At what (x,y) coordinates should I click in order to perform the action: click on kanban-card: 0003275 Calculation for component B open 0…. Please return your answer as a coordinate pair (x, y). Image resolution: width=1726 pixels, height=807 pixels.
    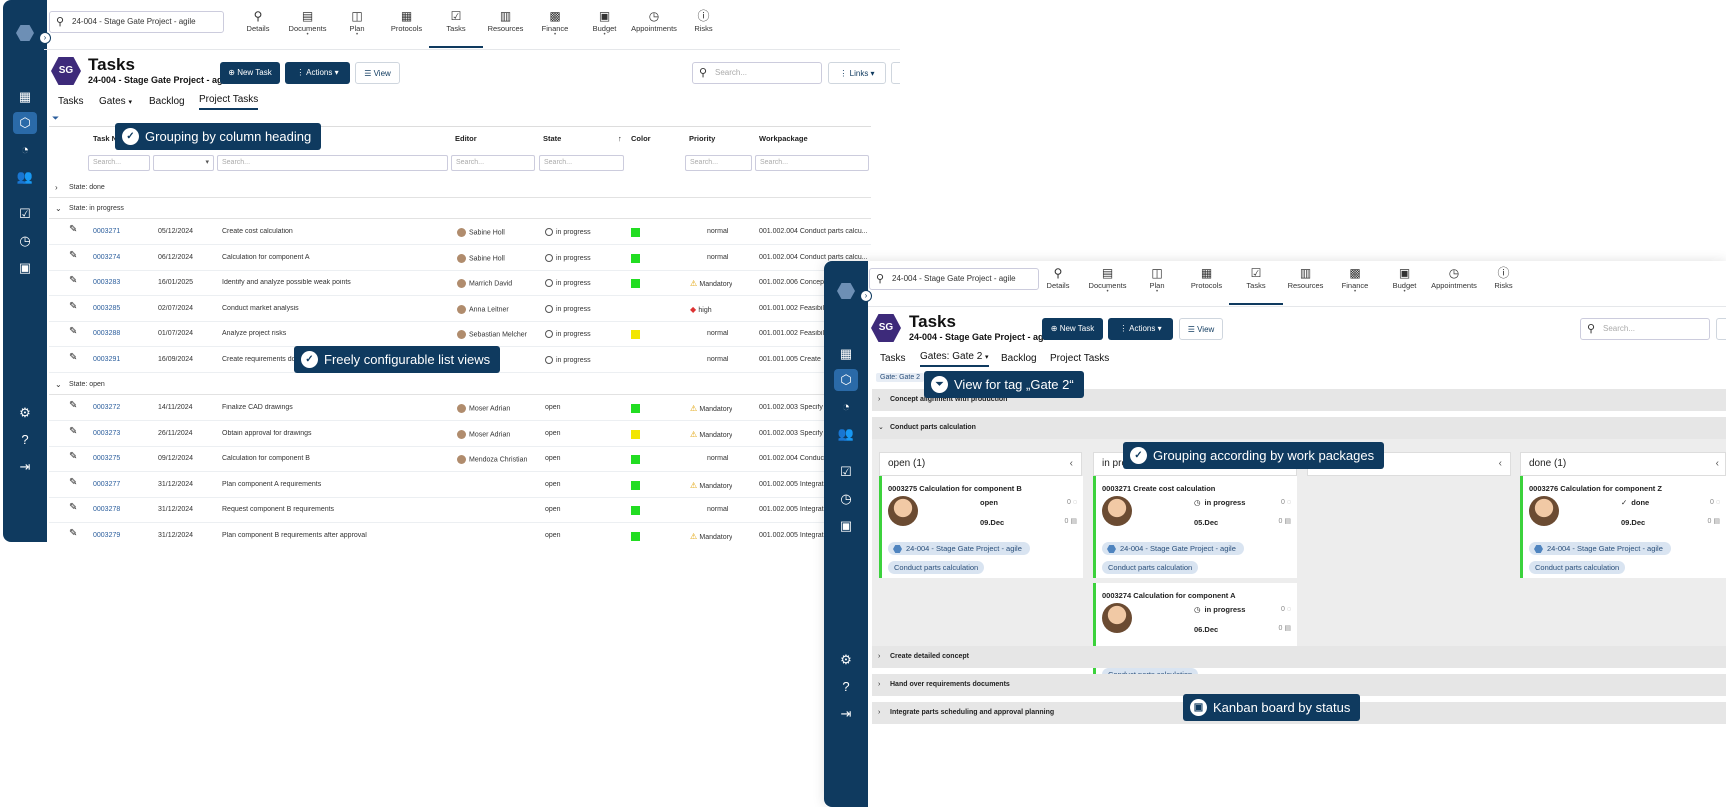
    Looking at the image, I should click on (981, 527).